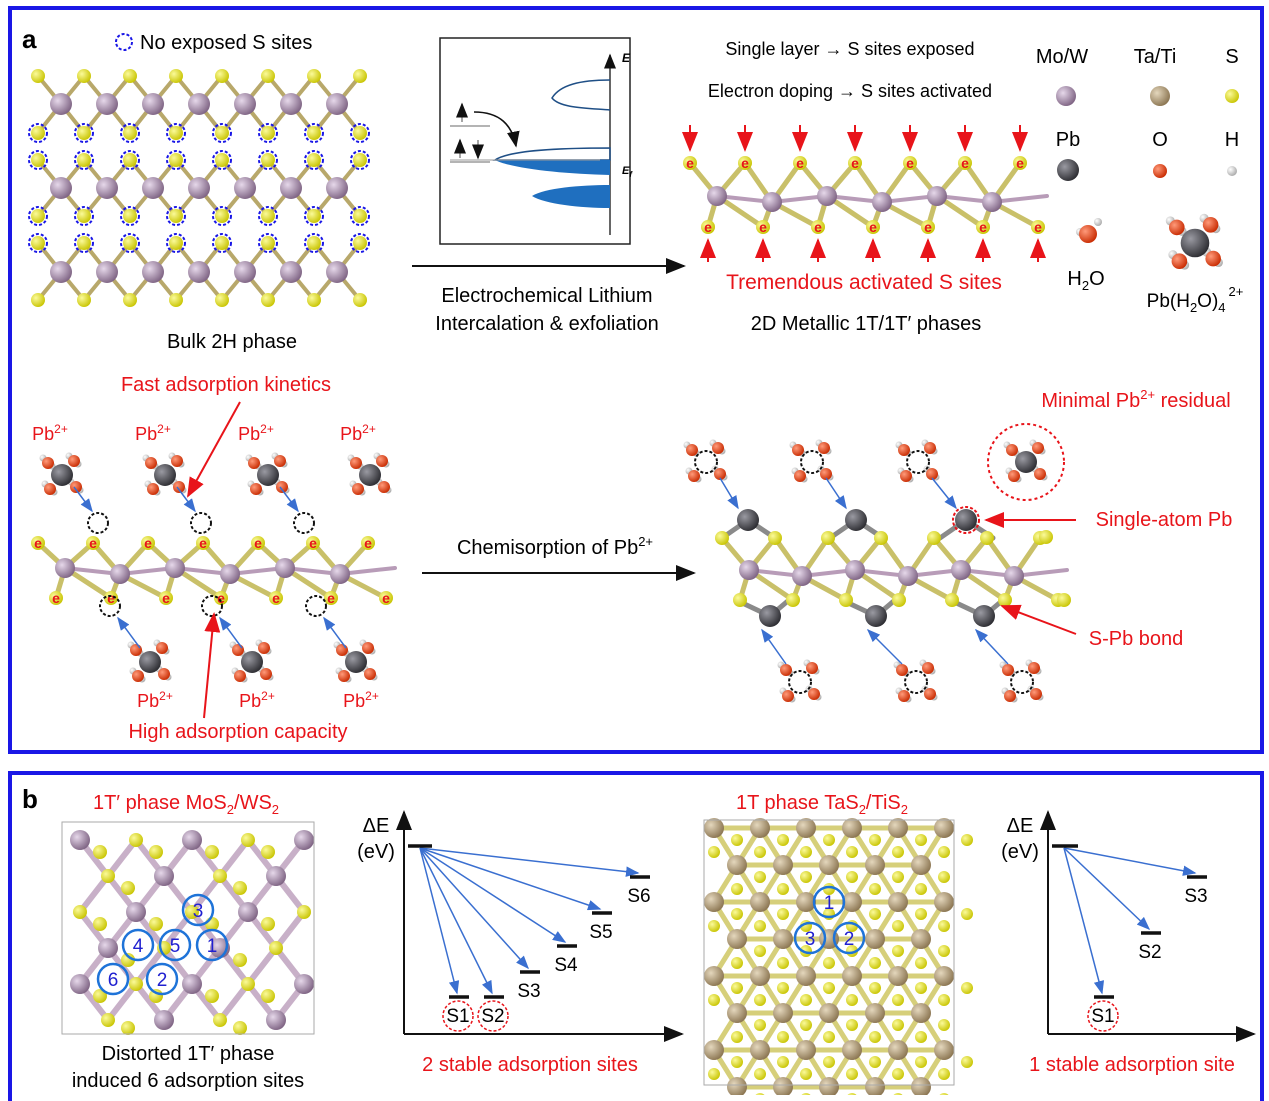 The width and height of the screenshot is (1269, 1101). What do you see at coordinates (849, 49) in the screenshot?
I see `single-layer-text: Single layer → S sites exposed` at bounding box center [849, 49].